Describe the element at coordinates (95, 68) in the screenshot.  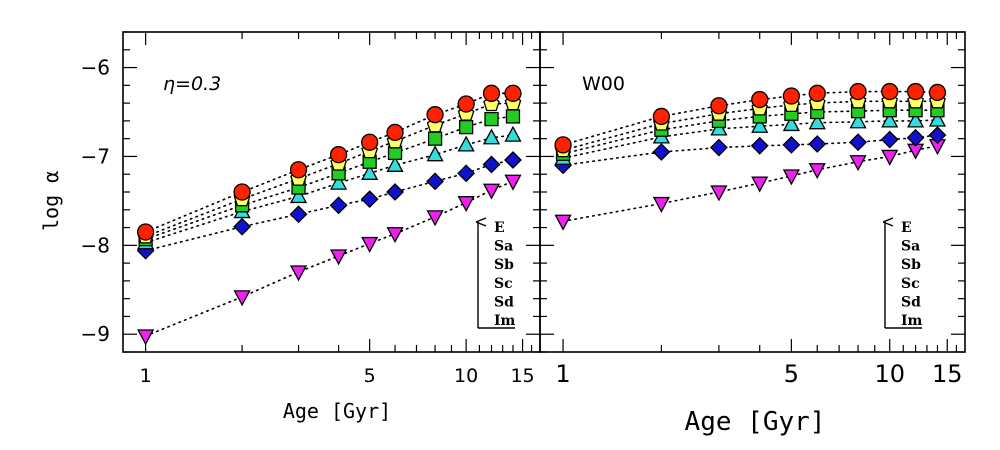
I see `y-tick-label: −6` at that location.